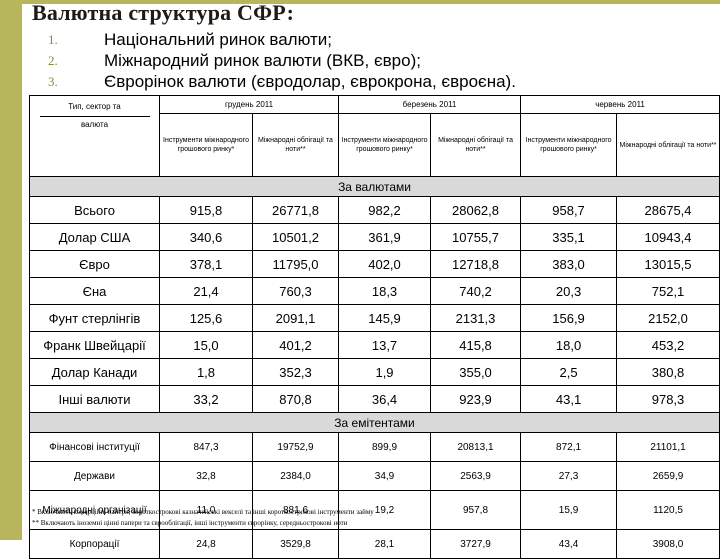  What do you see at coordinates (476, 476) in the screenshot?
I see `cell: 2563,9` at bounding box center [476, 476].